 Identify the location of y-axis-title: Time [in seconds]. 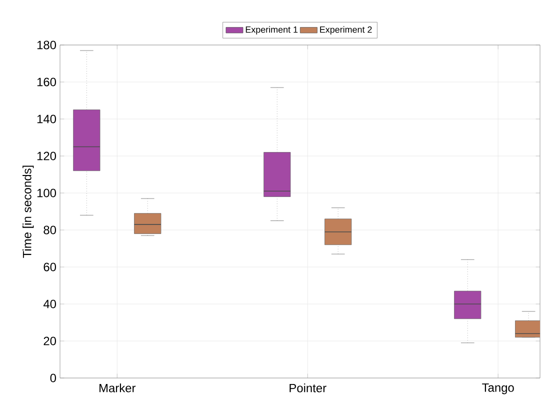
(28, 212).